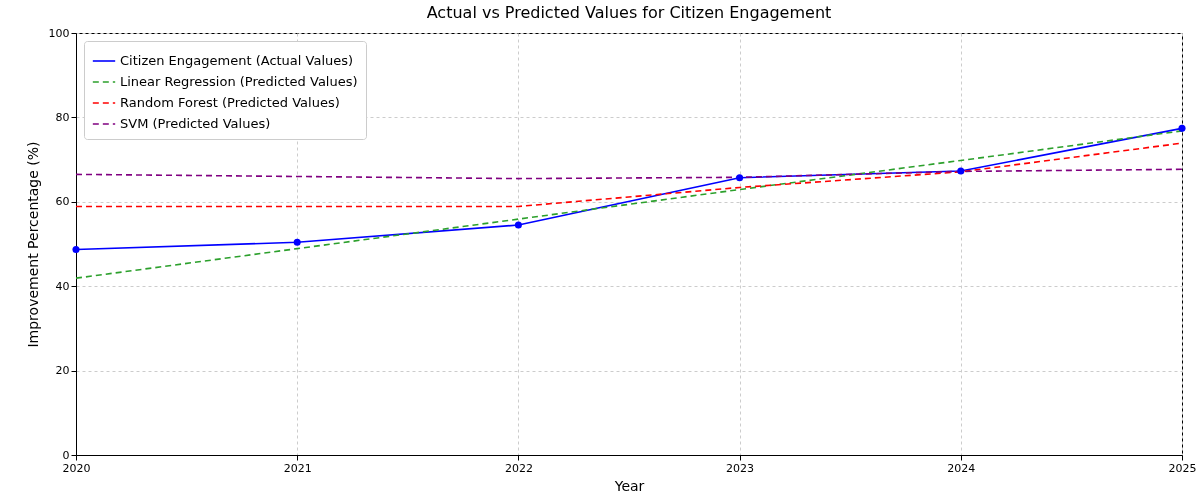 The image size is (1204, 495). What do you see at coordinates (740, 468) in the screenshot?
I see `x-tick-label: 2023` at bounding box center [740, 468].